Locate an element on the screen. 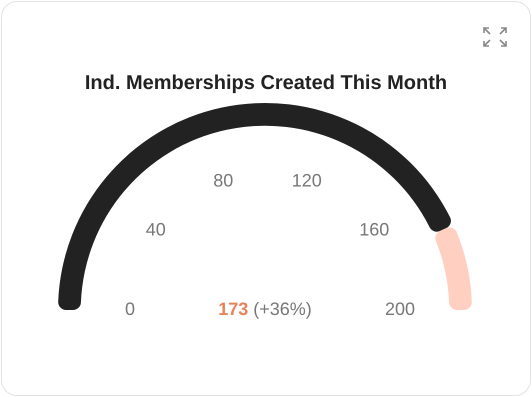 This screenshot has height=397, width=532. text: (+36%) is located at coordinates (280, 308).